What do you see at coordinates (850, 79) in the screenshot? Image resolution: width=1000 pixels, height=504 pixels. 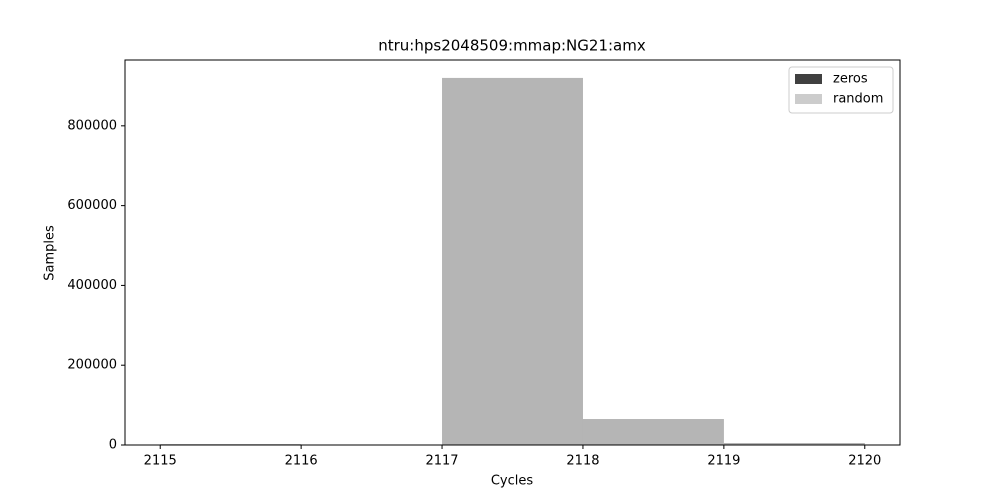 I see `legend-label: zeros` at bounding box center [850, 79].